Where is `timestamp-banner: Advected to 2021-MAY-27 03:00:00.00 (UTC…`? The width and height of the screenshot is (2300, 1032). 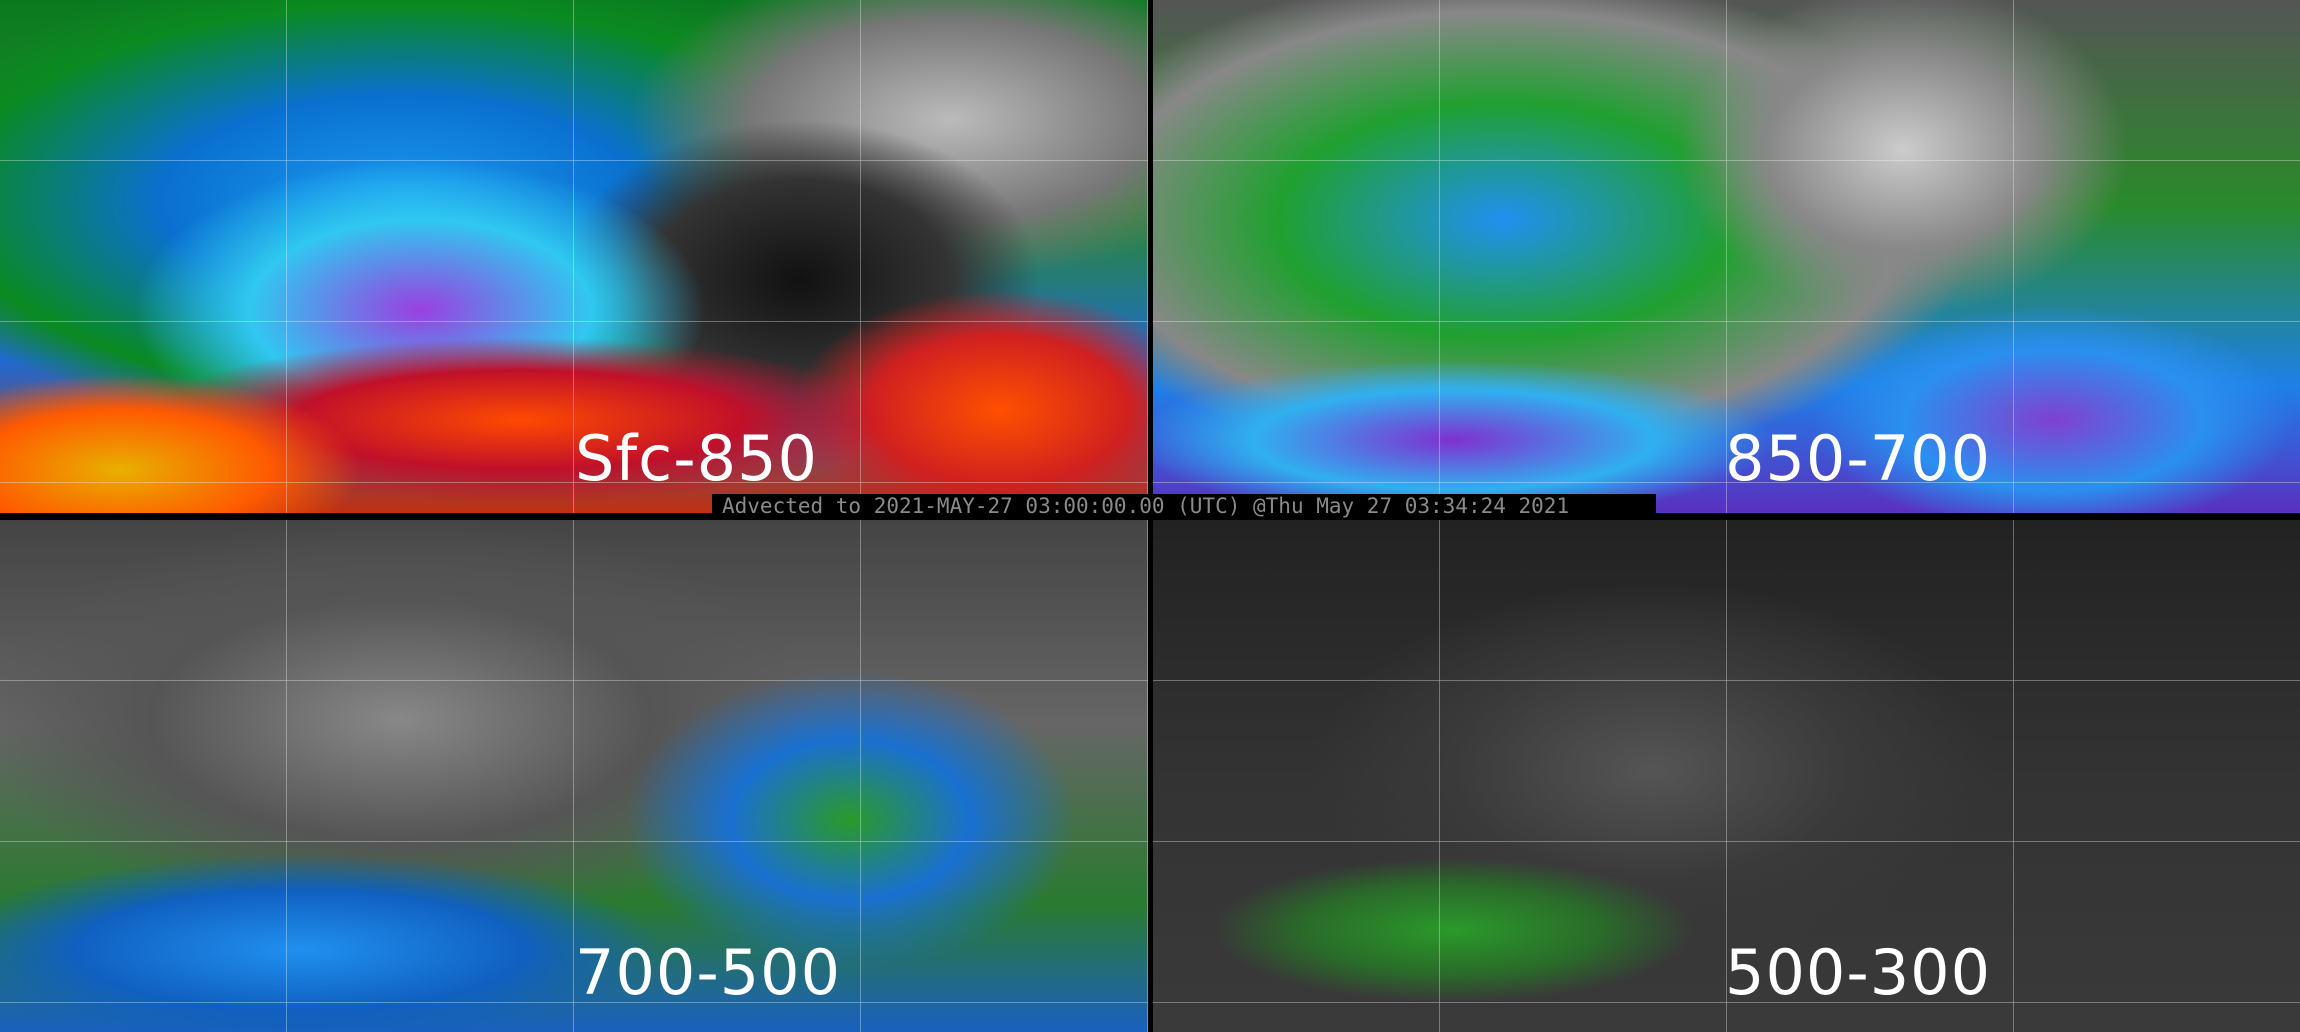 timestamp-banner: Advected to 2021-MAY-27 03:00:00.00 (UTC… is located at coordinates (1184, 506).